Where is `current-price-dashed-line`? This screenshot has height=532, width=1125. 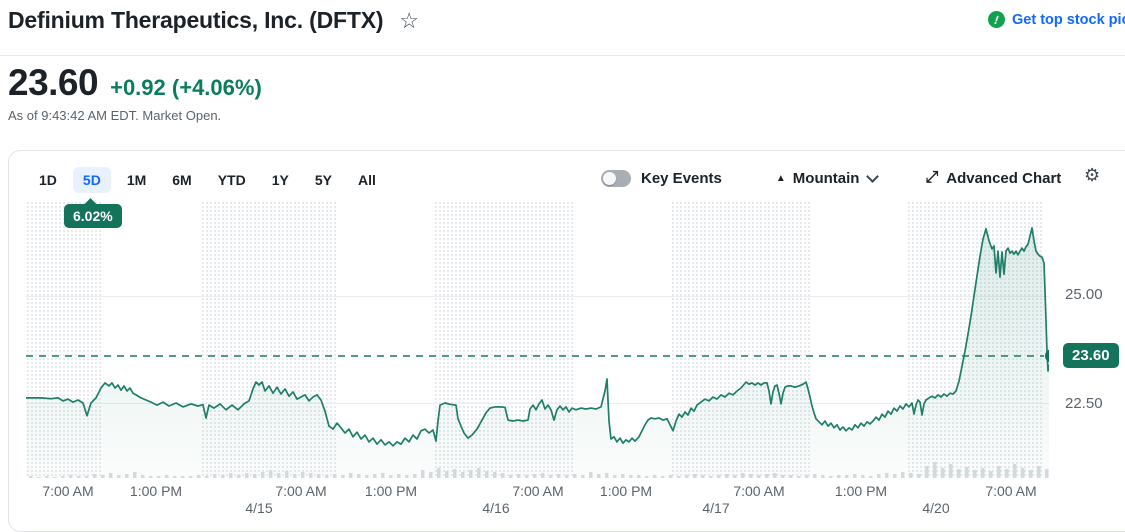
current-price-dashed-line is located at coordinates (535, 355).